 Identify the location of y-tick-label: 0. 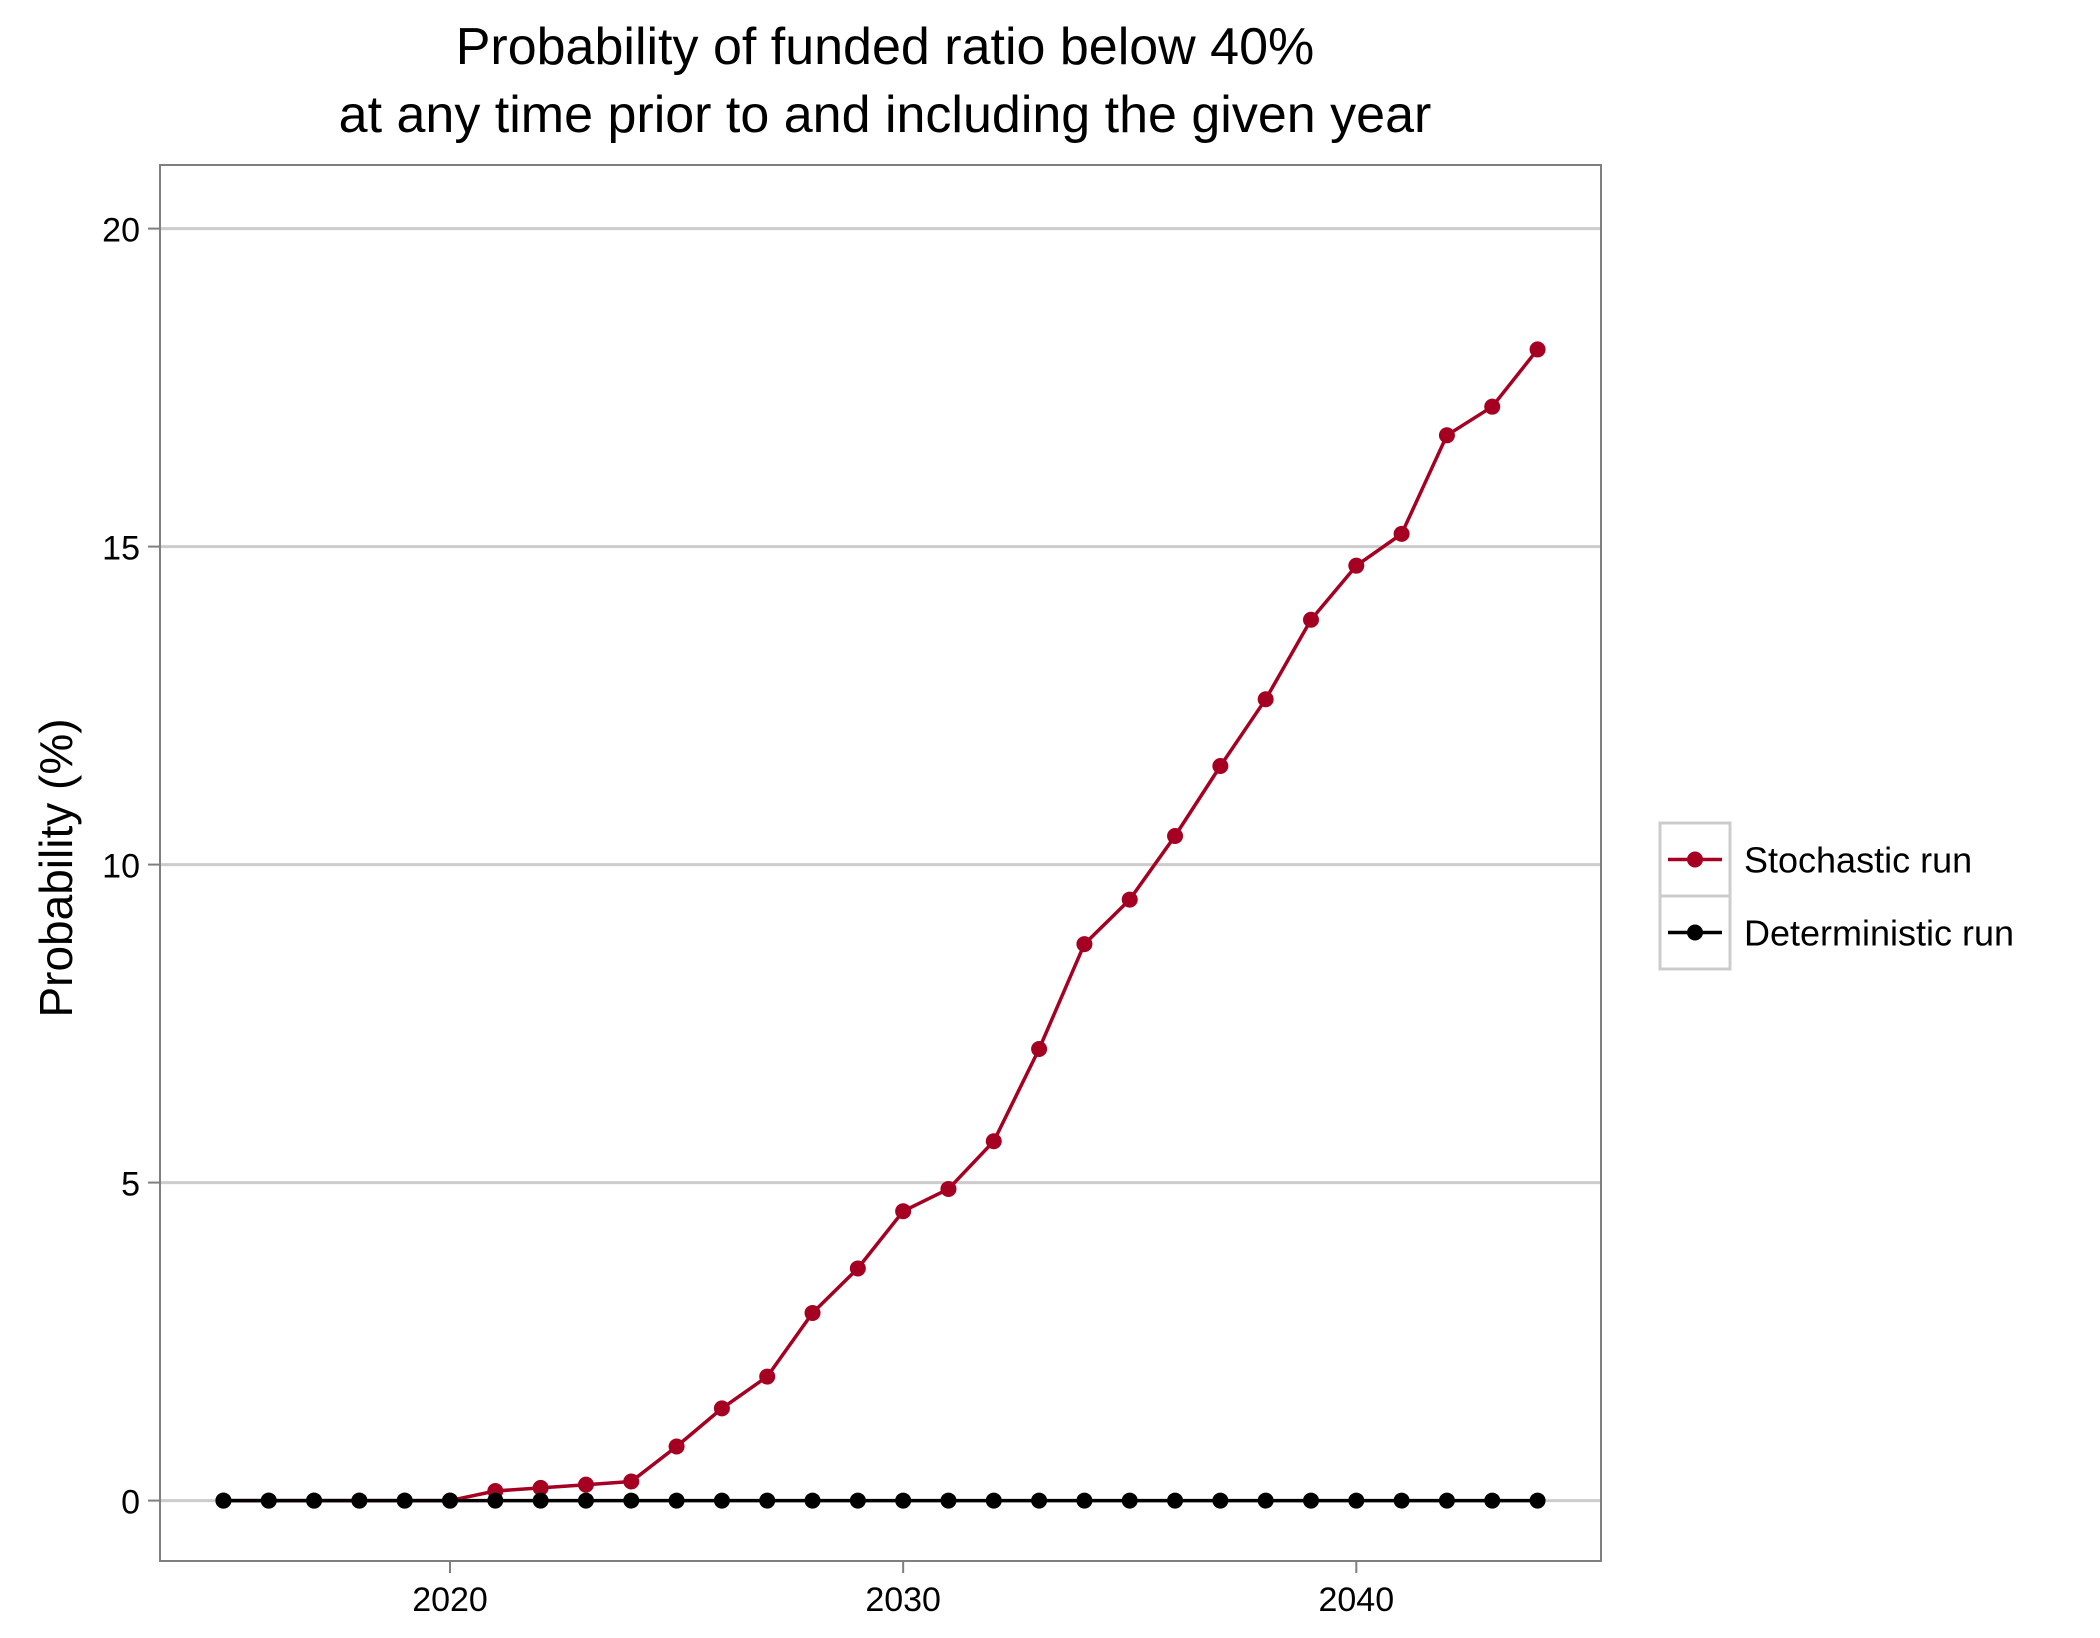
(130, 1503).